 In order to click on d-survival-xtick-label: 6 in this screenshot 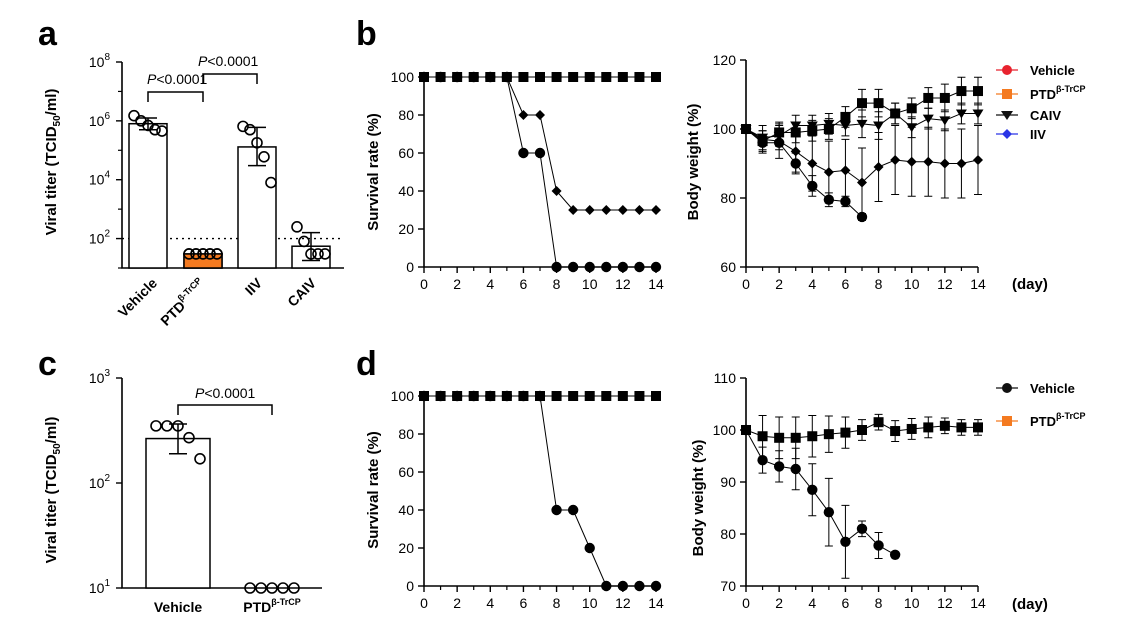, I will do `click(524, 603)`.